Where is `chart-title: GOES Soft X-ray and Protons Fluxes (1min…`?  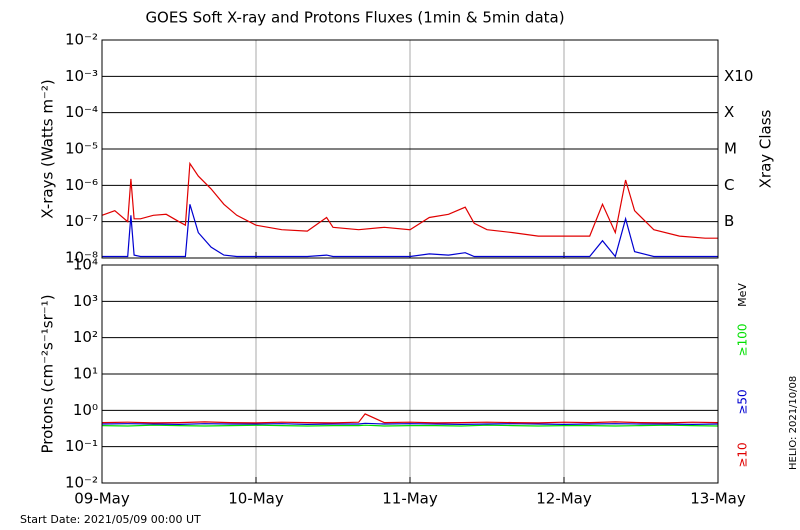 chart-title: GOES Soft X-ray and Protons Fluxes (1min… is located at coordinates (354, 18).